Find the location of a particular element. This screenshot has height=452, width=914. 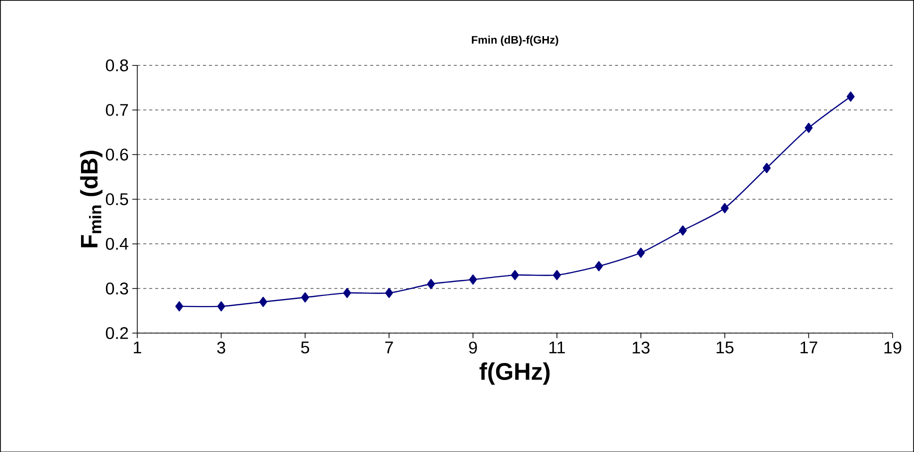

y-tick-label: 0.4 is located at coordinates (117, 244).